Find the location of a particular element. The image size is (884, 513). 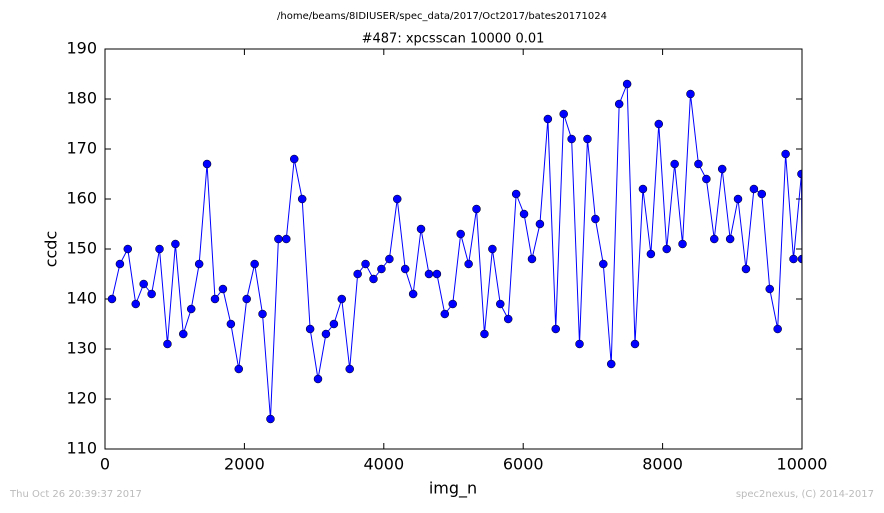

credit: spec2nexus, (C) 2014-2017 is located at coordinates (805, 494).